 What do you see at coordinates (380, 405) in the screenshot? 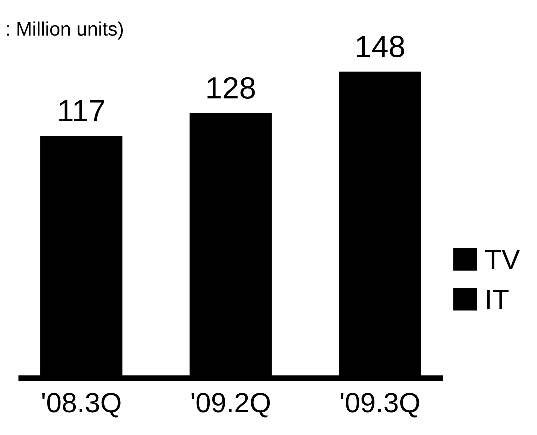
I see `x-tick-label: '09.3Q` at bounding box center [380, 405].